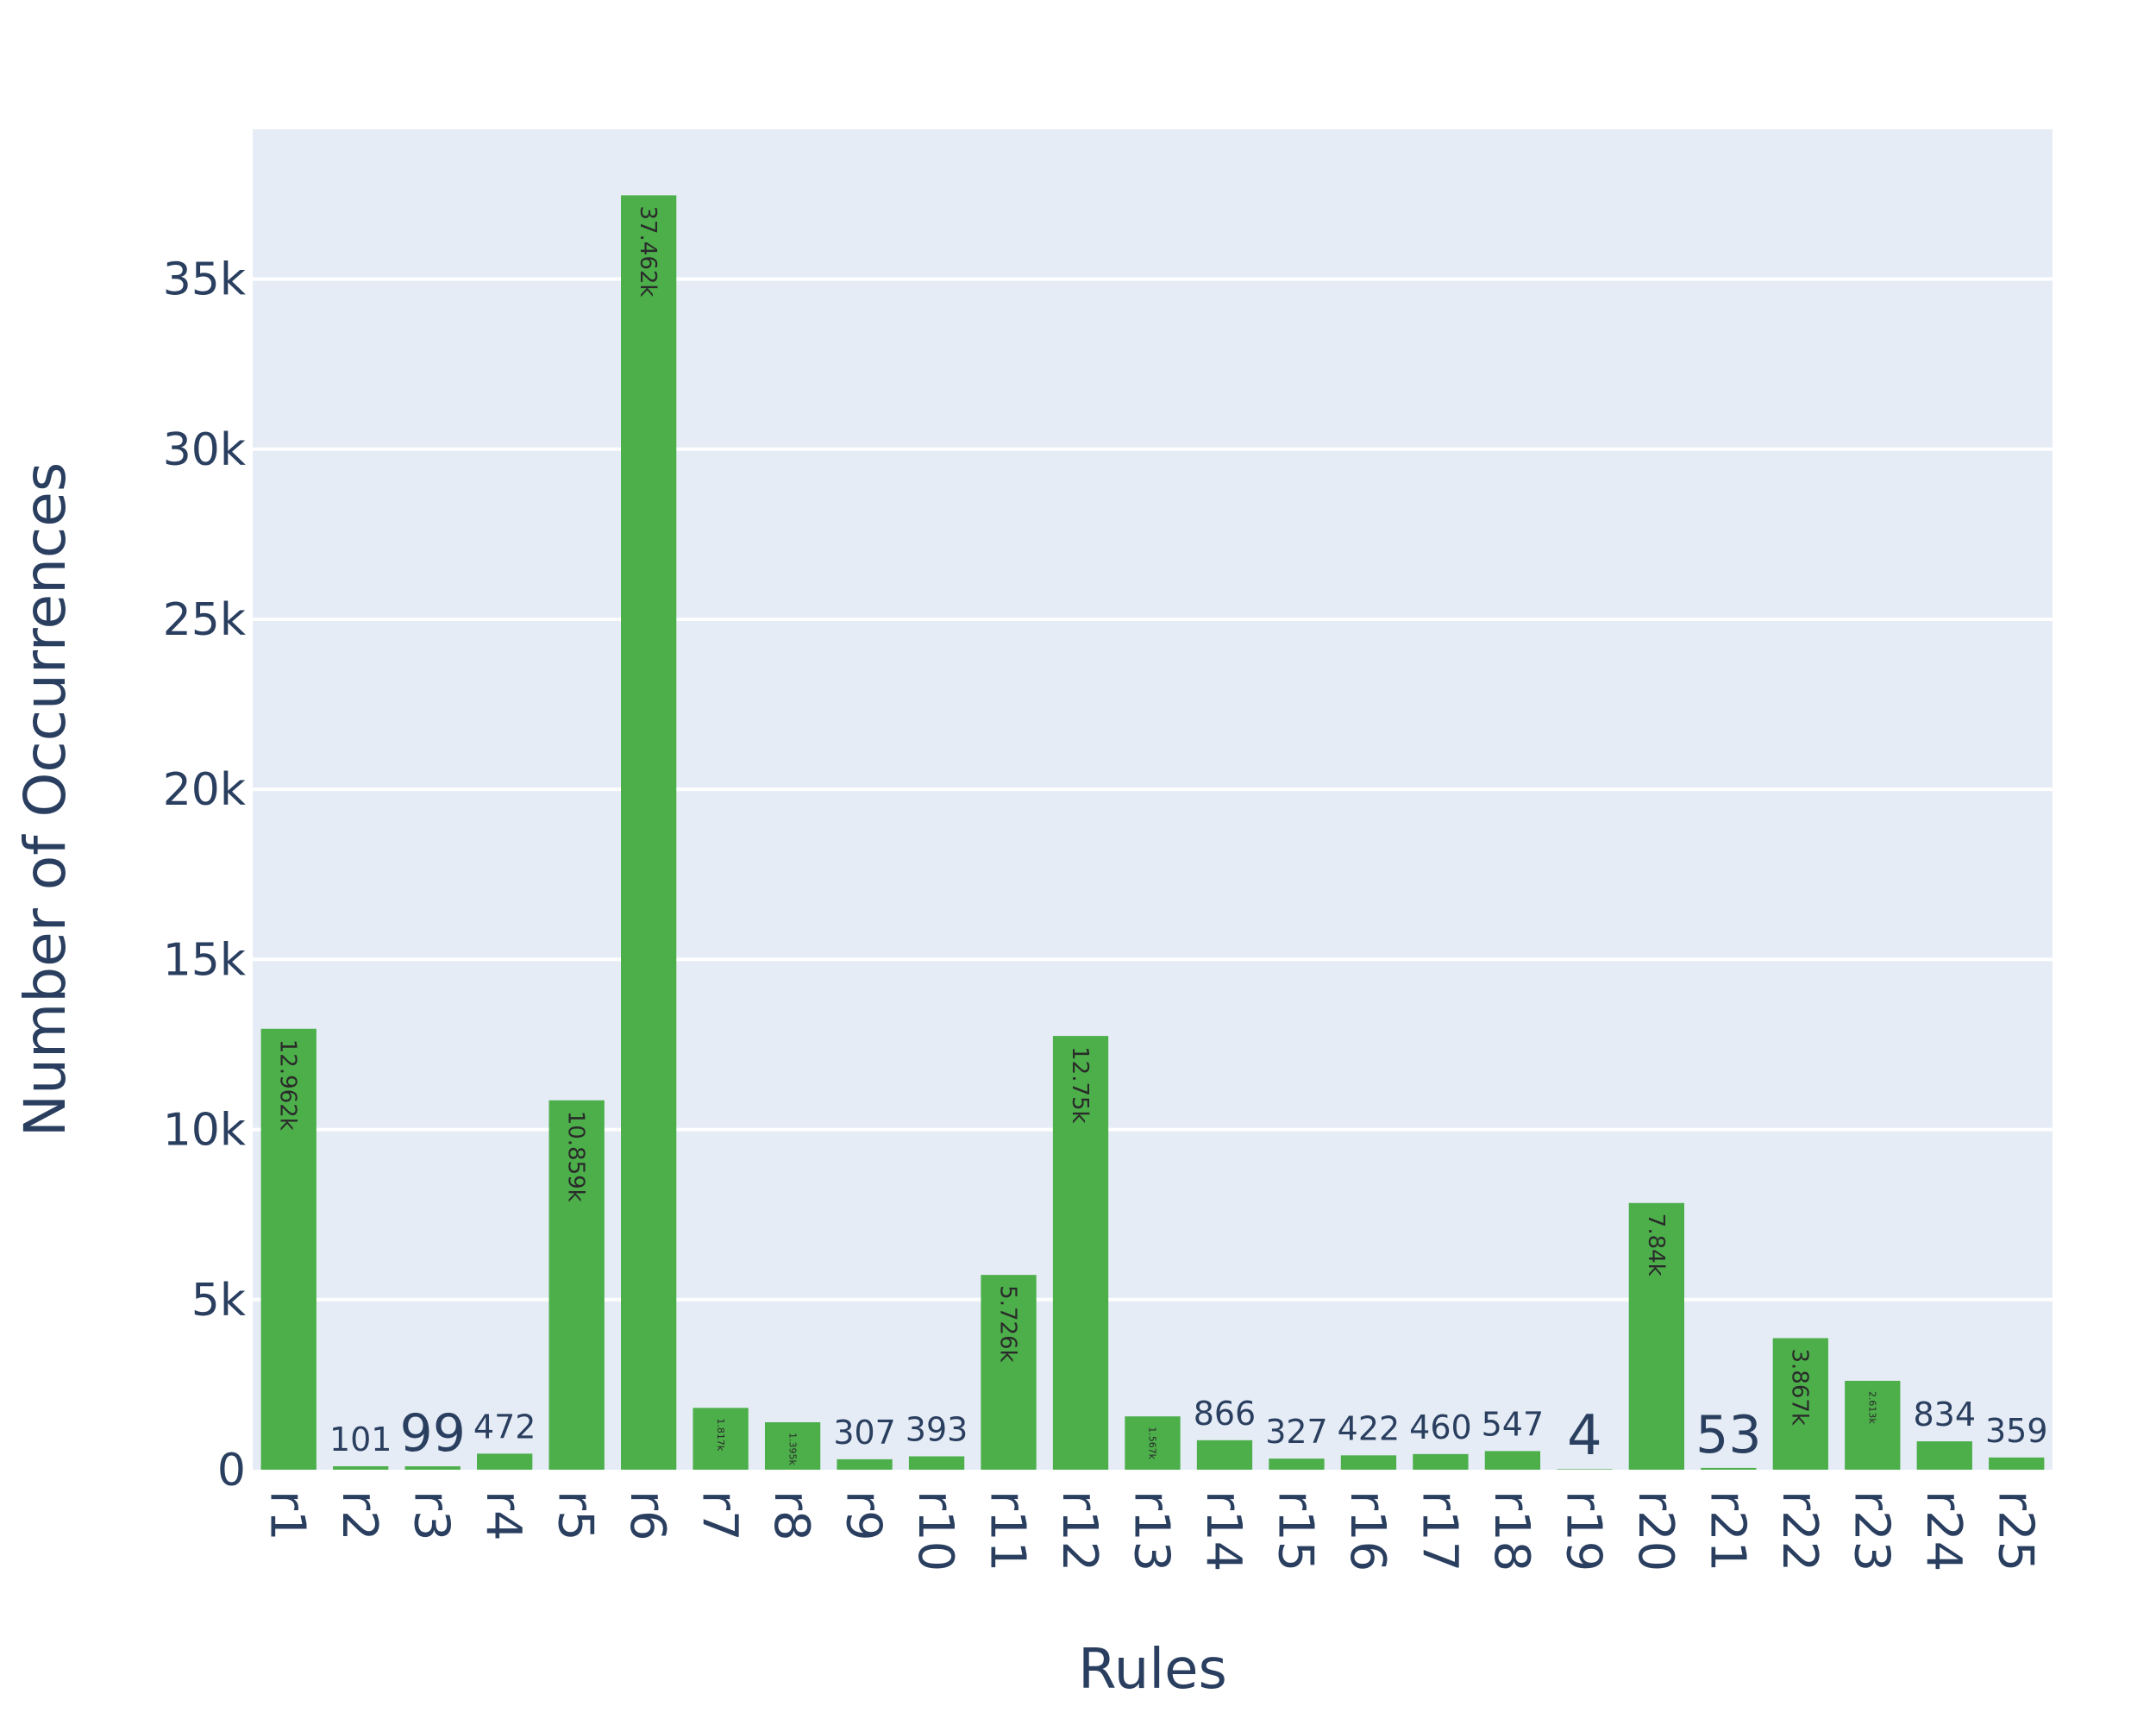  Describe the element at coordinates (1943, 1531) in the screenshot. I see `x-tick-label: r24` at that location.